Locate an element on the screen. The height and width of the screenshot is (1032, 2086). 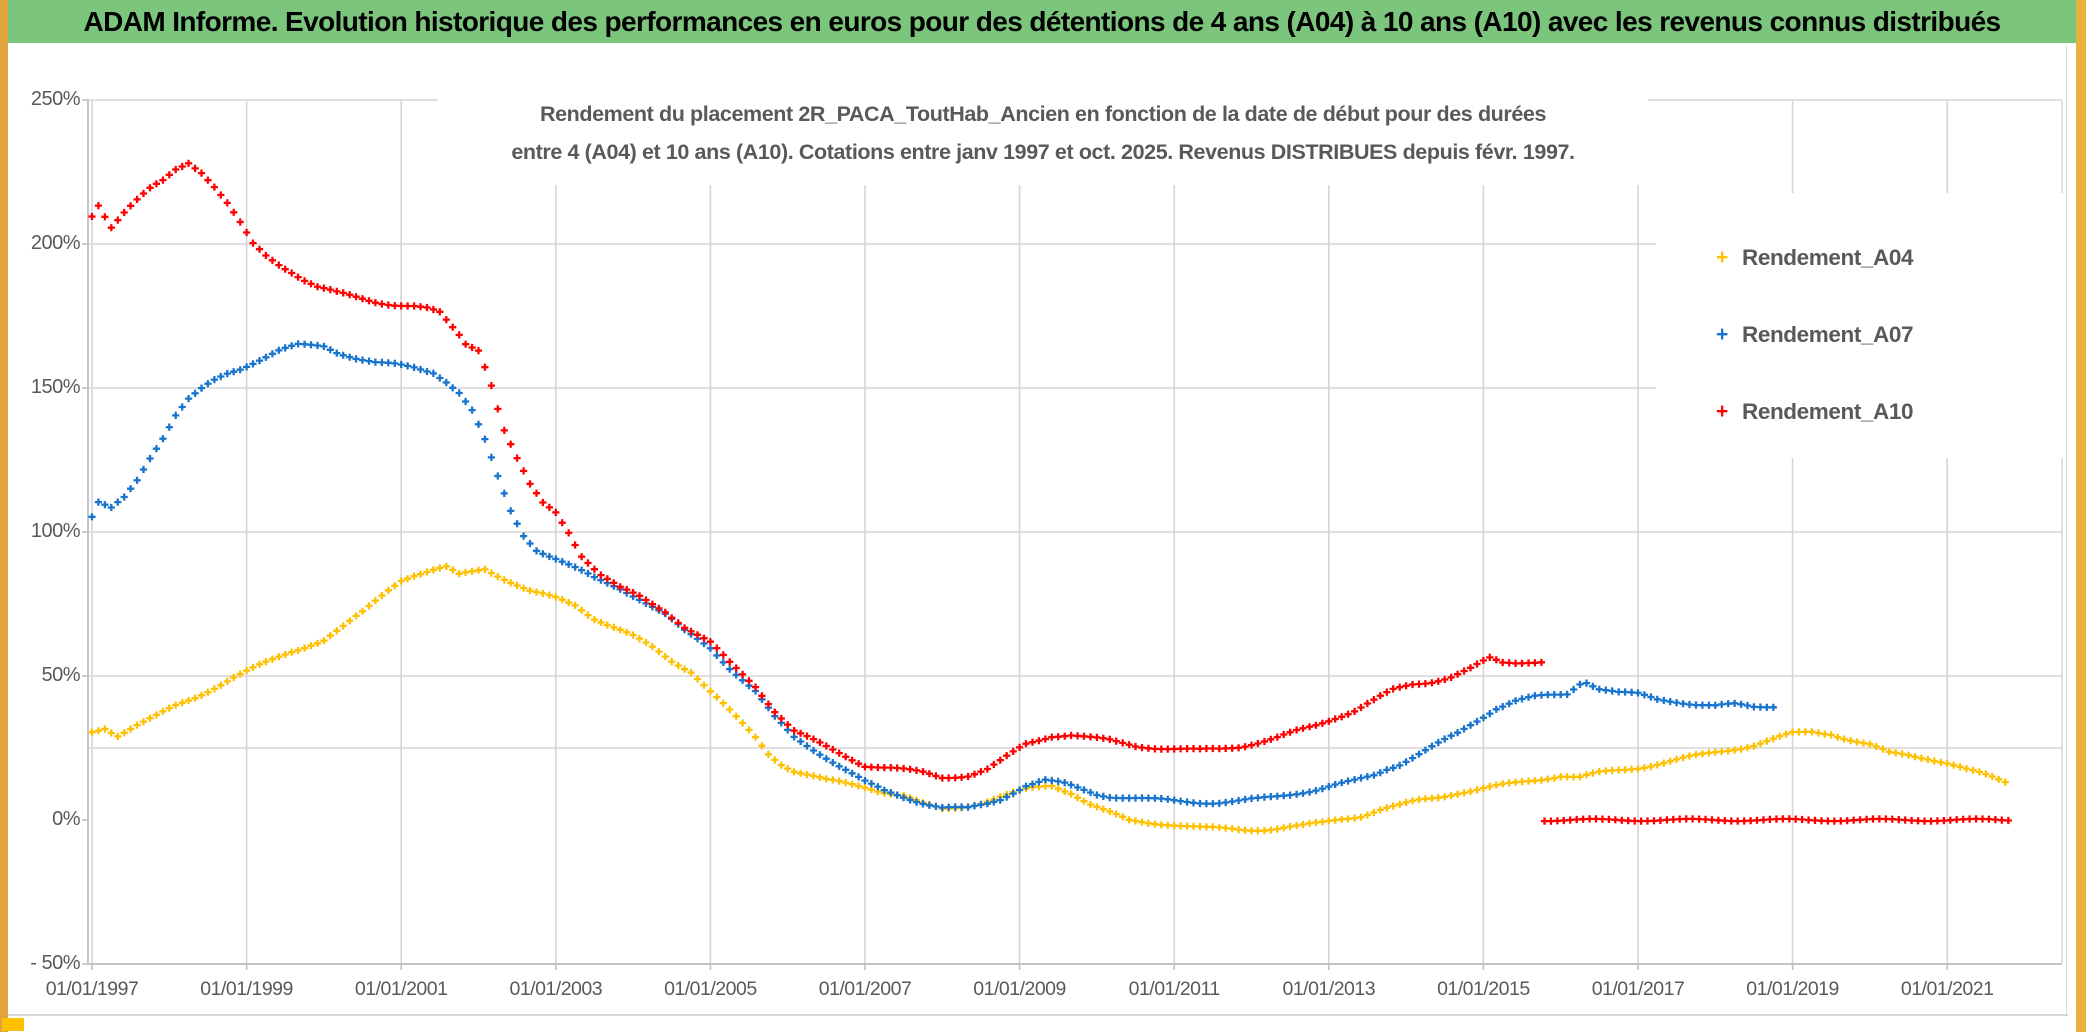
x-axis-tick-label: 01/01/1997 is located at coordinates (92, 989).